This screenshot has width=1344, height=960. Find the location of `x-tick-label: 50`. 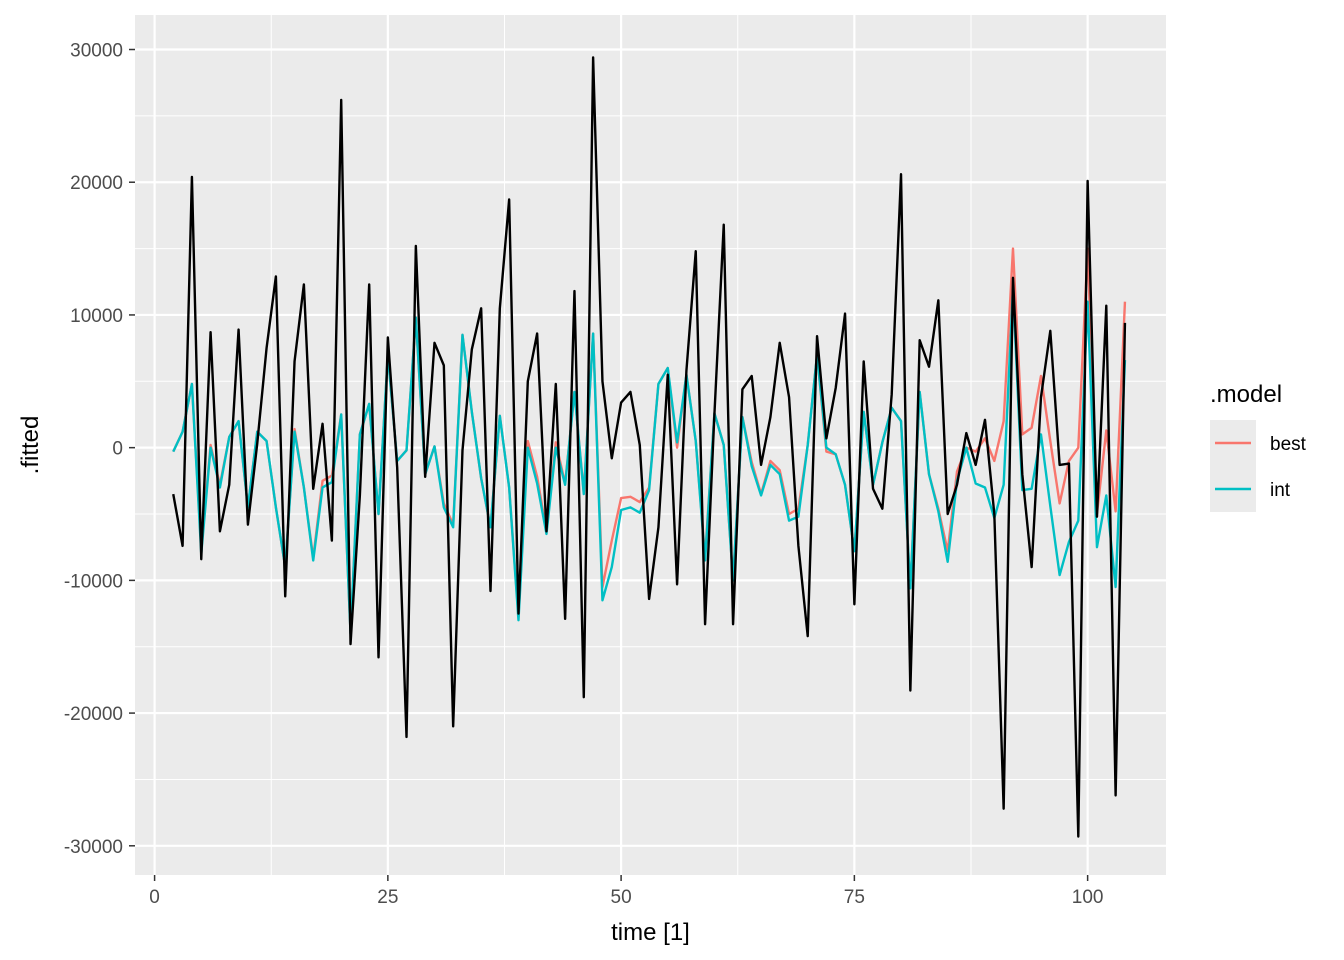

x-tick-label: 50 is located at coordinates (621, 897).